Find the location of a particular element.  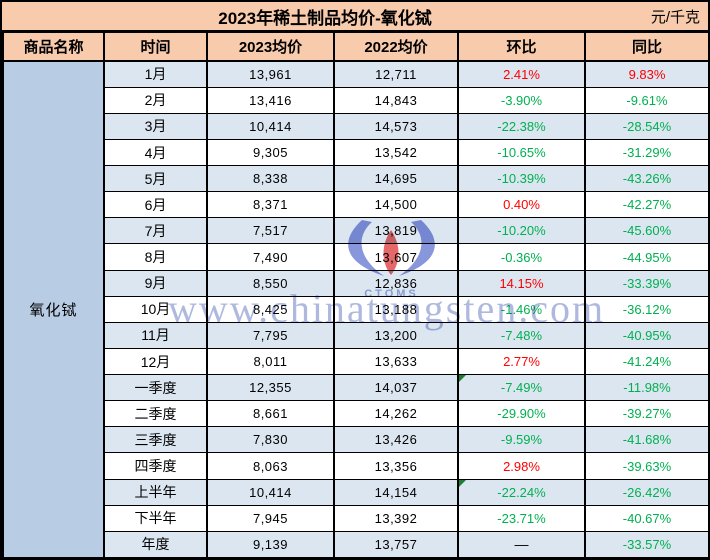

yoy-cell: -9.61% is located at coordinates (646, 100).